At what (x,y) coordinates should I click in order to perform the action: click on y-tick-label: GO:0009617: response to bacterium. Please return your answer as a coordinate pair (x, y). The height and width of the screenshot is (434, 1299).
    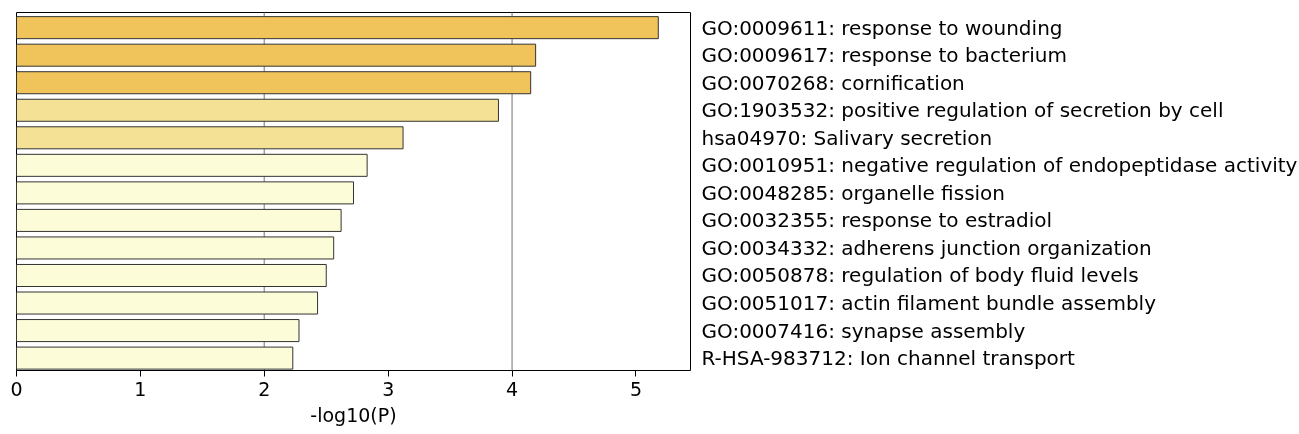
    Looking at the image, I should click on (884, 55).